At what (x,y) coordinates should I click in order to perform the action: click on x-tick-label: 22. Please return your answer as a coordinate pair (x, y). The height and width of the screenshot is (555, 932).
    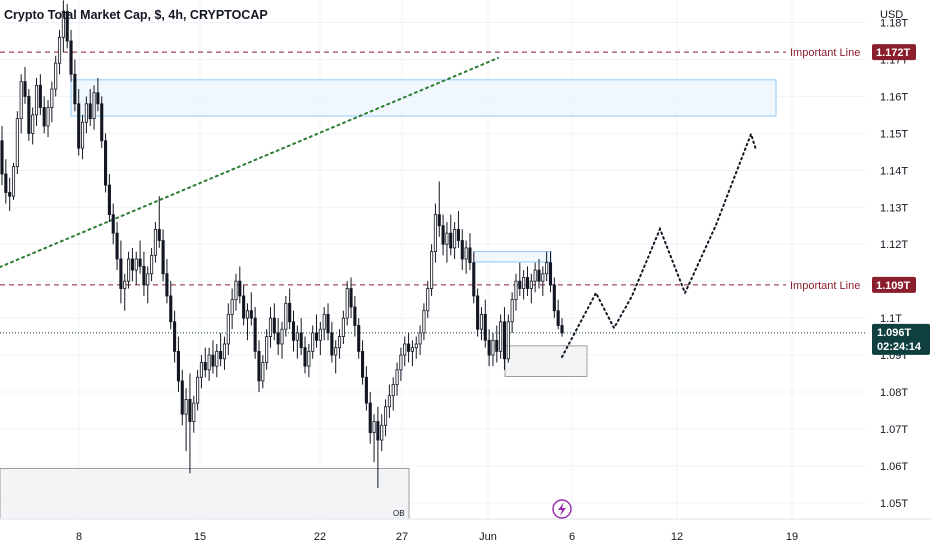
    Looking at the image, I should click on (320, 537).